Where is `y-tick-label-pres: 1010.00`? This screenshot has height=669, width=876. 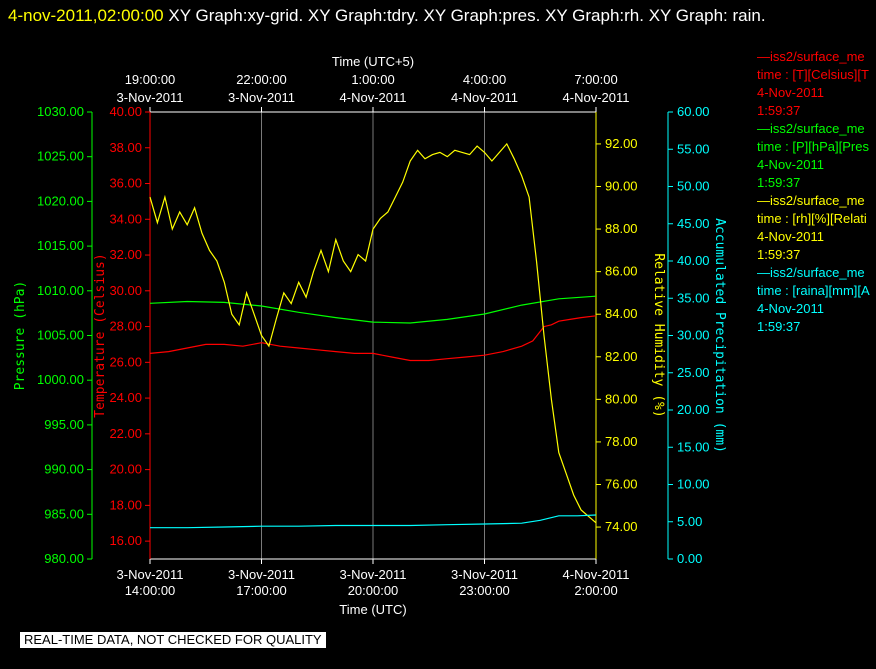
y-tick-label-pres: 1010.00 is located at coordinates (60, 290).